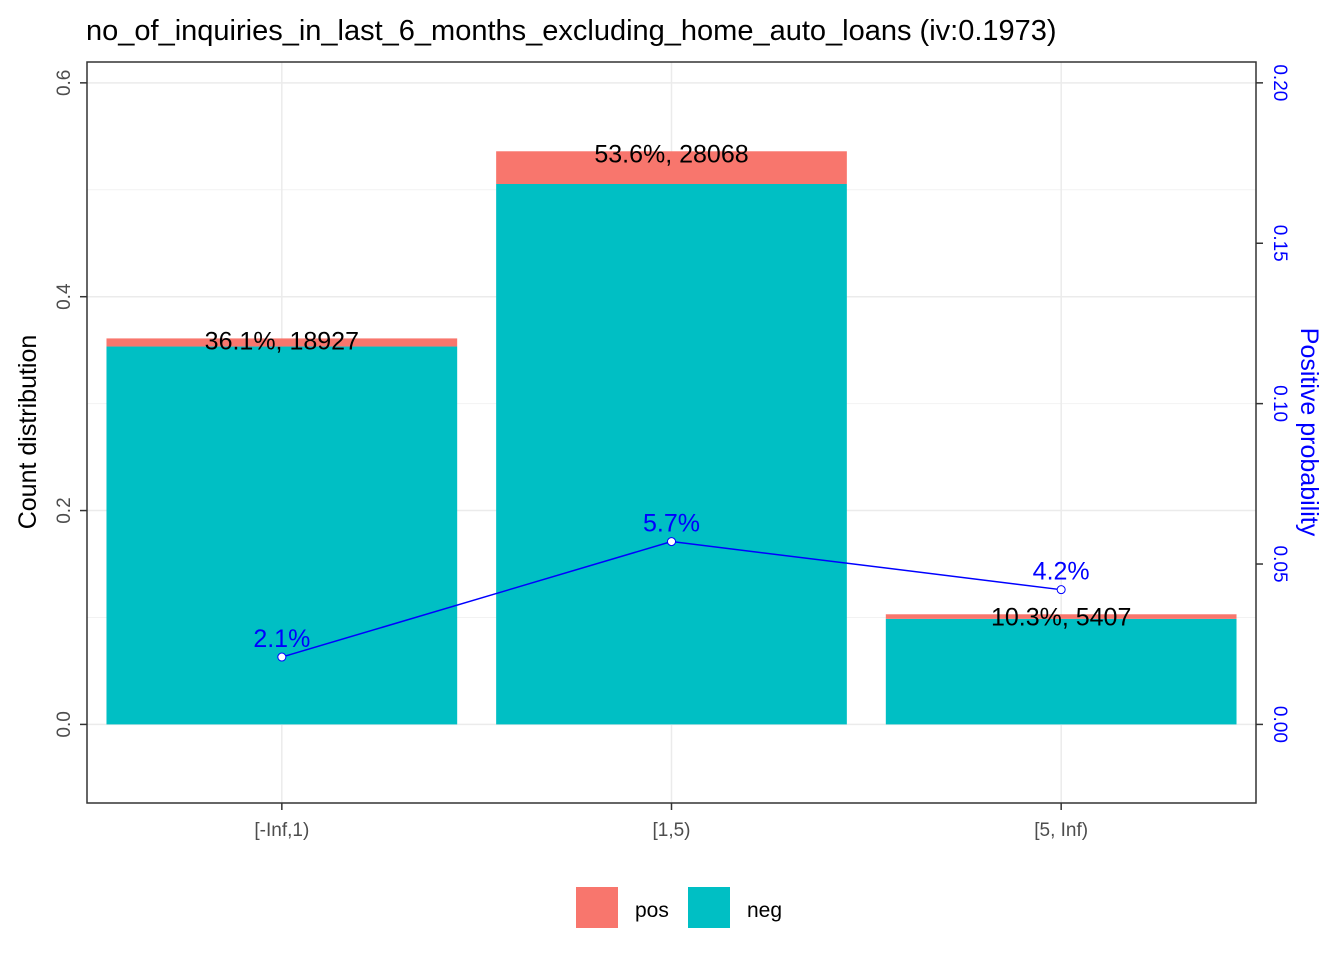  What do you see at coordinates (64, 296) in the screenshot?
I see `y-tick-label: 0.4` at bounding box center [64, 296].